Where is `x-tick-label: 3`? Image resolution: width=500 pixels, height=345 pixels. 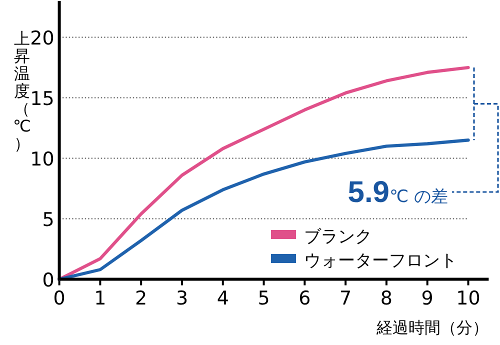 x-tick-label: 3 is located at coordinates (182, 298).